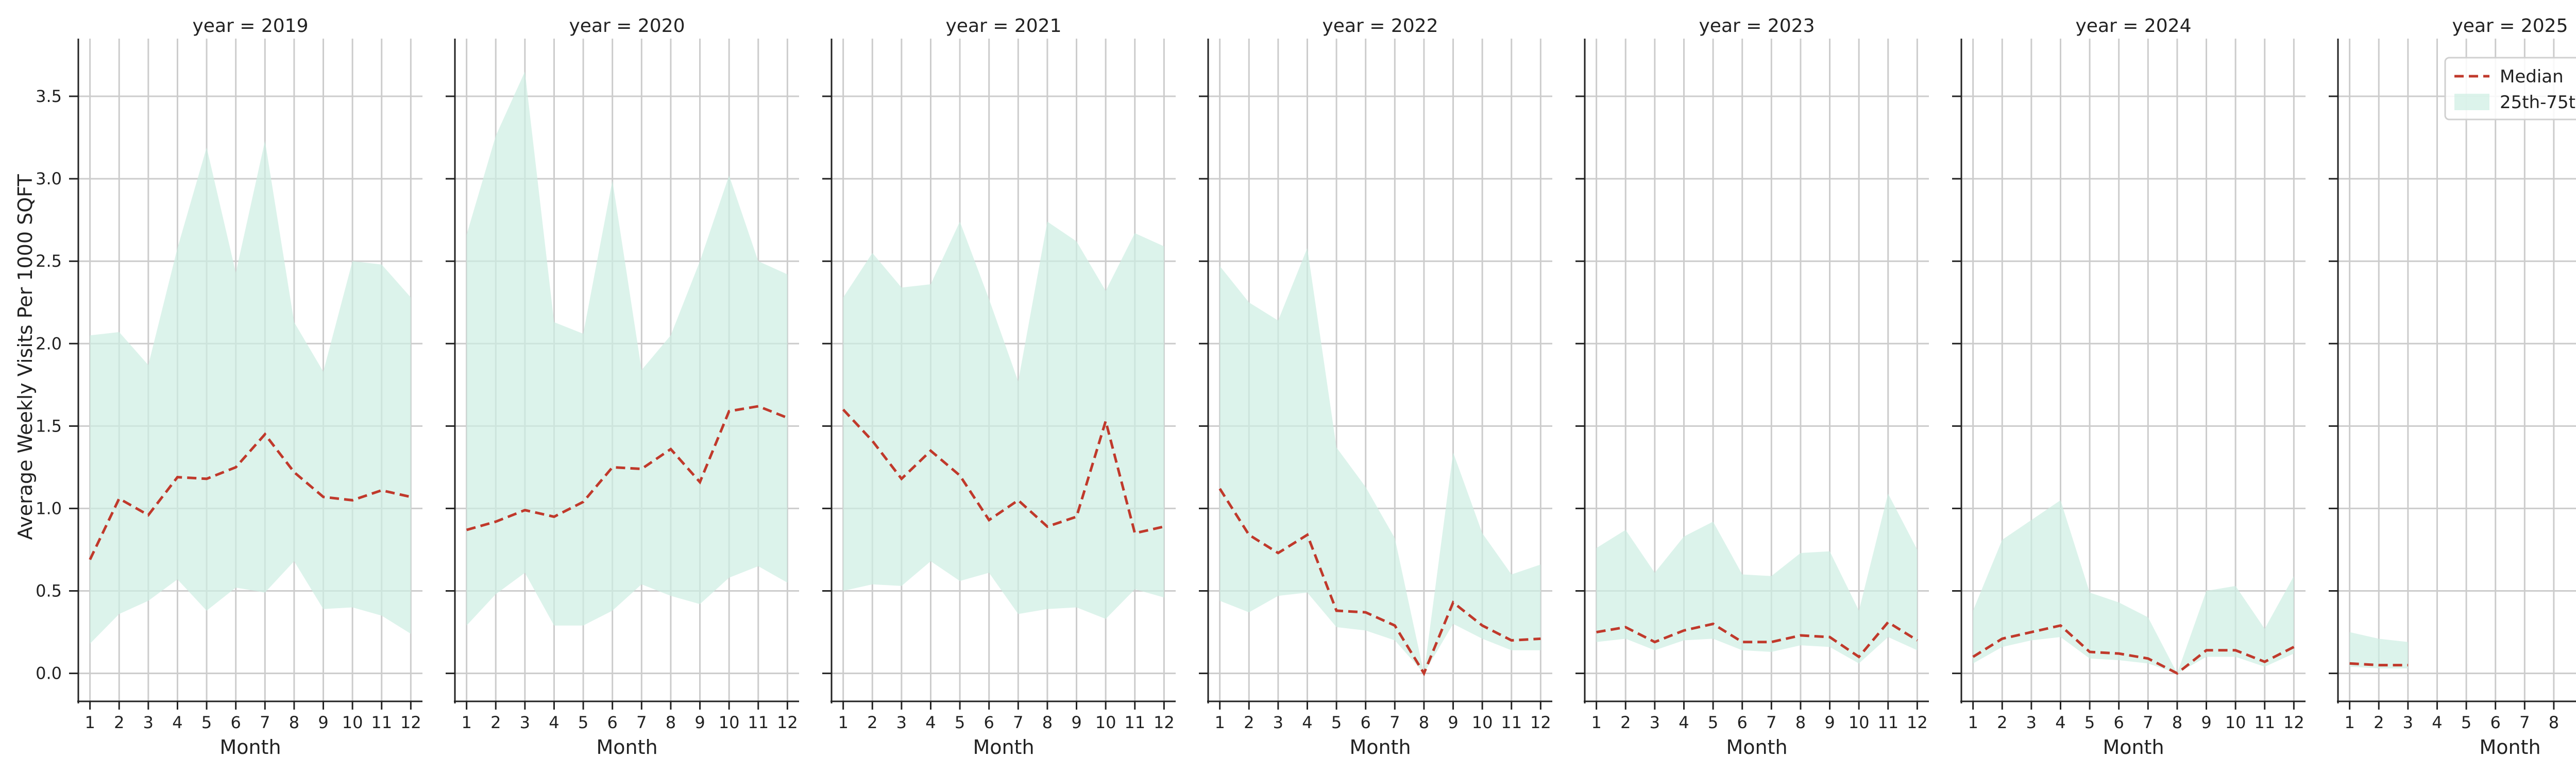 The image size is (2576, 775). Describe the element at coordinates (25, 357) in the screenshot. I see `y-axis-label: Average Weekly Visits Per 1000 SQFT` at that location.